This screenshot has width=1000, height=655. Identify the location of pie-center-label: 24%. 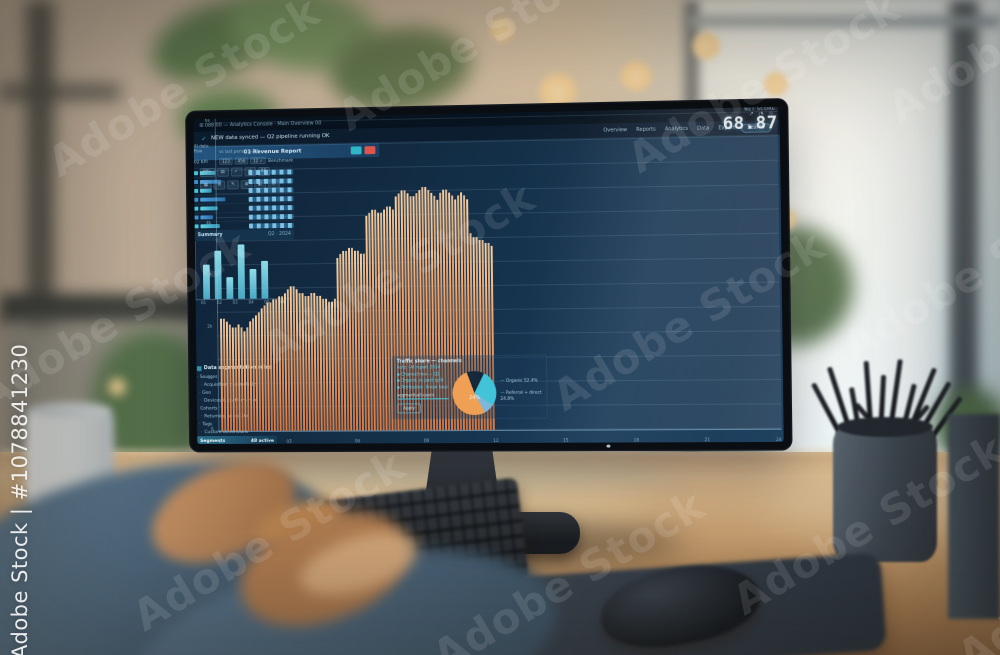
(474, 398).